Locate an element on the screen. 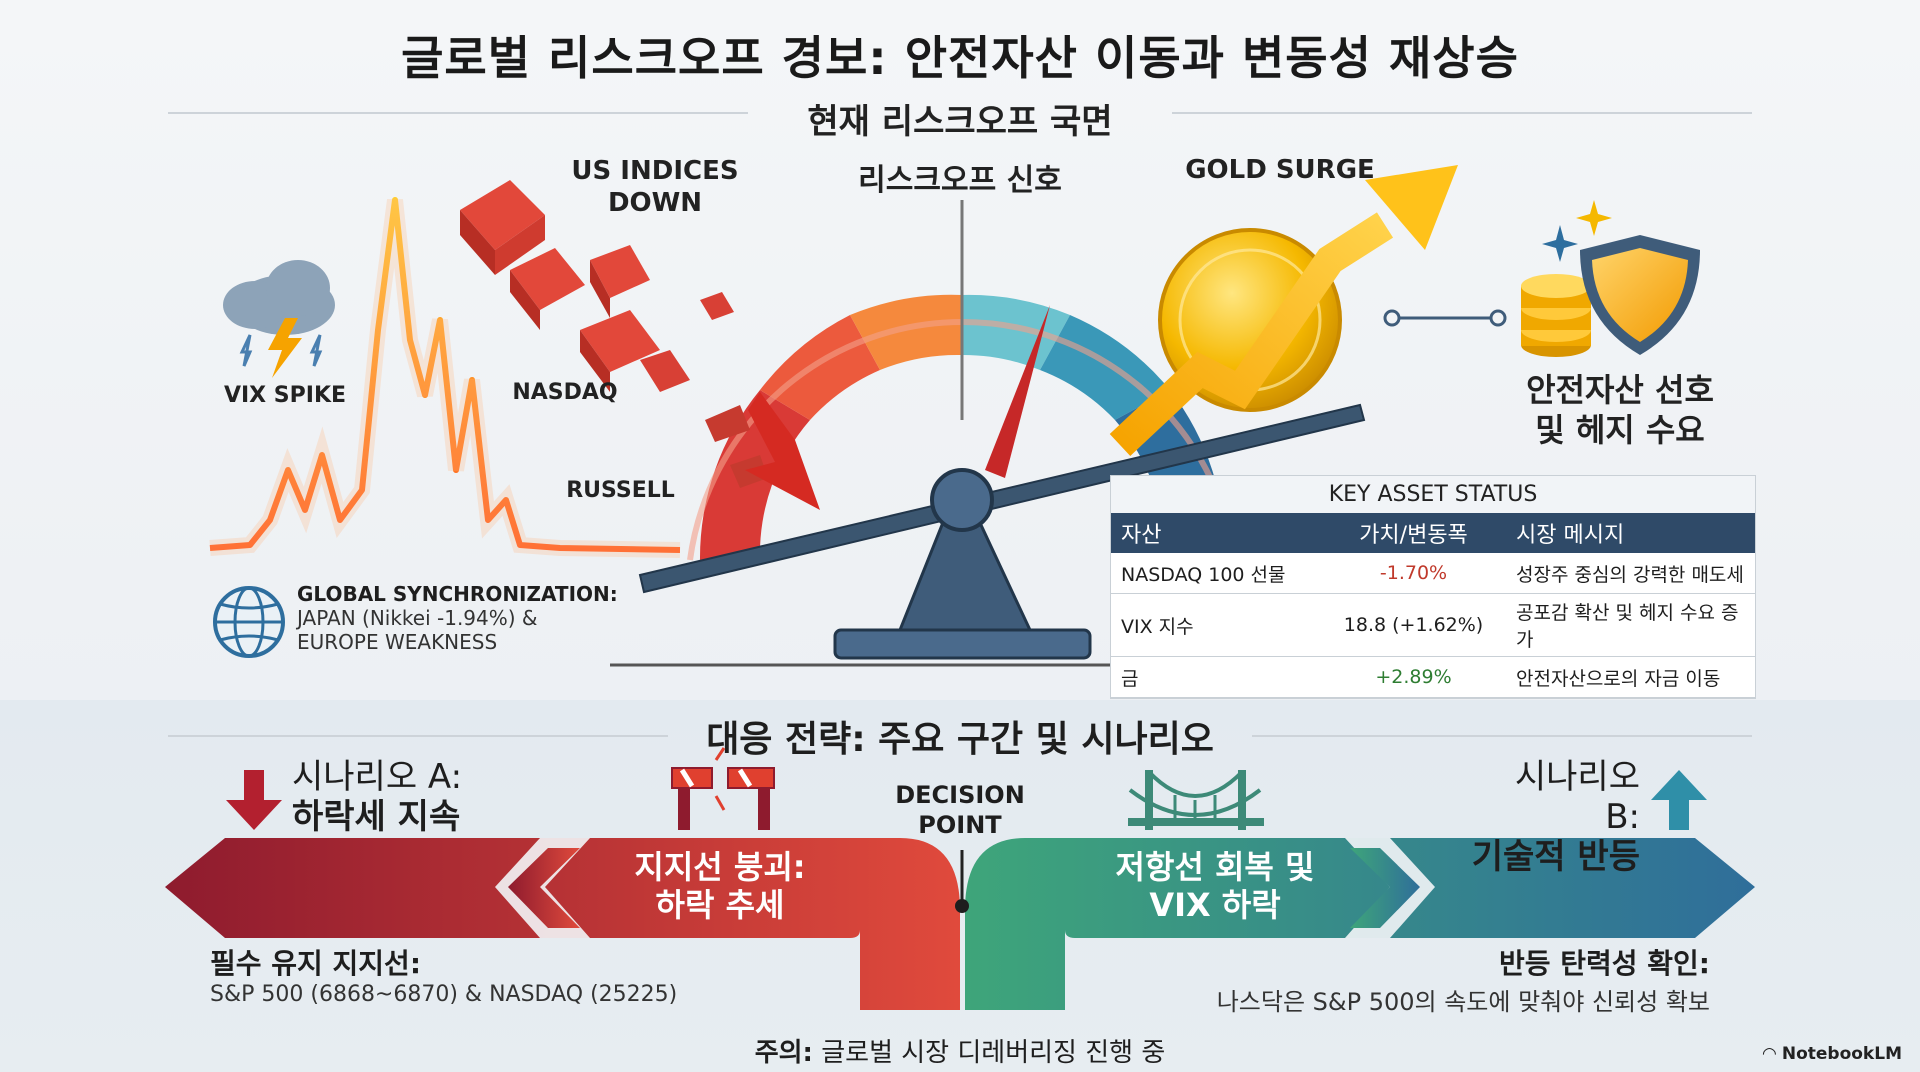 The height and width of the screenshot is (1072, 1920). bridge-icon is located at coordinates (1196, 800).